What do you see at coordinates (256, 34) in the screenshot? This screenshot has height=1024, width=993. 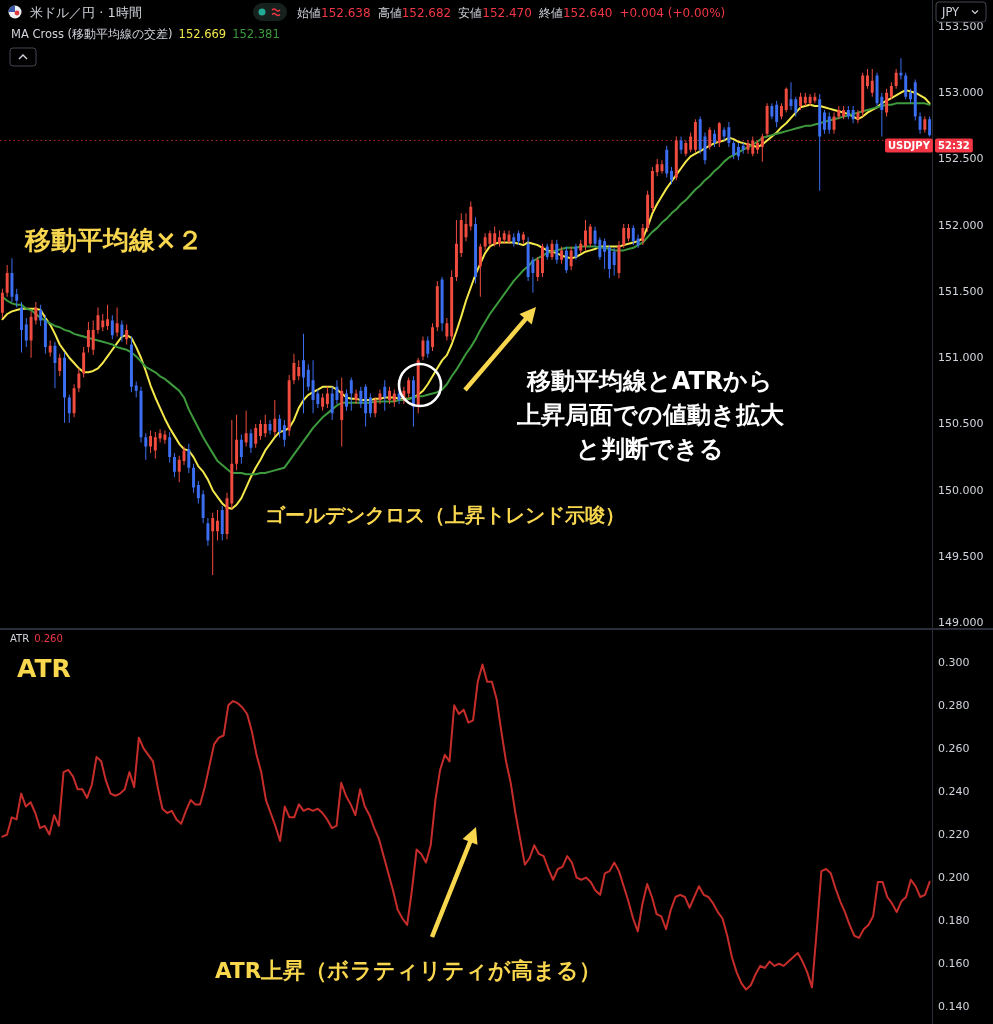 I see `annotation: 152.381` at bounding box center [256, 34].